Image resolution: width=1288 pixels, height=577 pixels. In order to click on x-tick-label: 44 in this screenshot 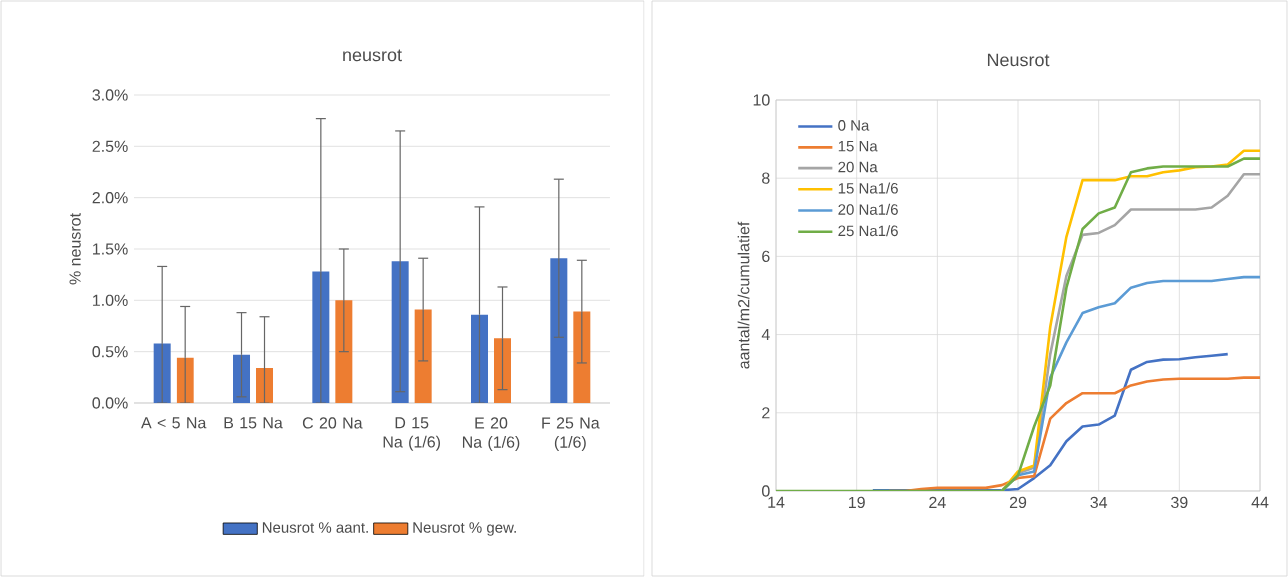, I will do `click(1260, 502)`.